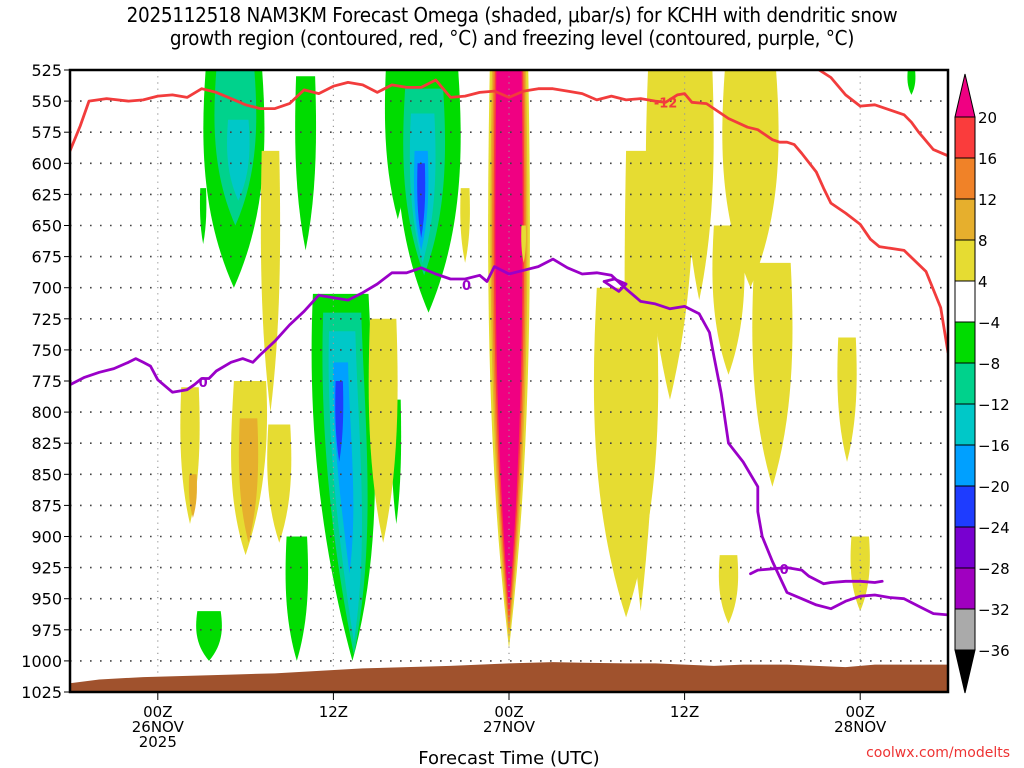  I want to click on y-tick-label: 925, so click(46, 568).